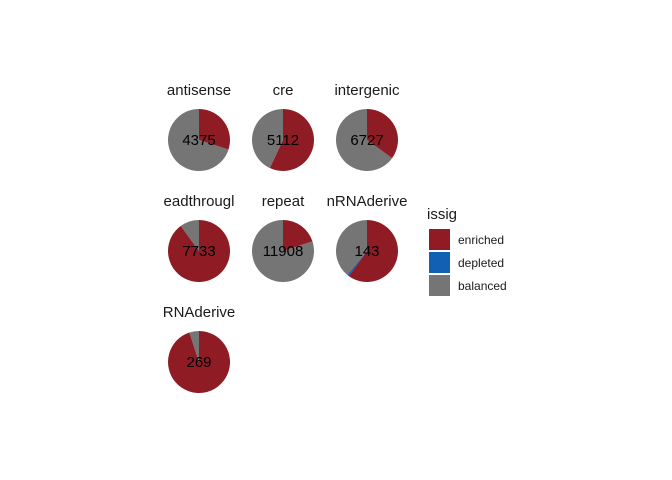 The width and height of the screenshot is (672, 480). Describe the element at coordinates (442, 214) in the screenshot. I see `legend-title: issig` at that location.